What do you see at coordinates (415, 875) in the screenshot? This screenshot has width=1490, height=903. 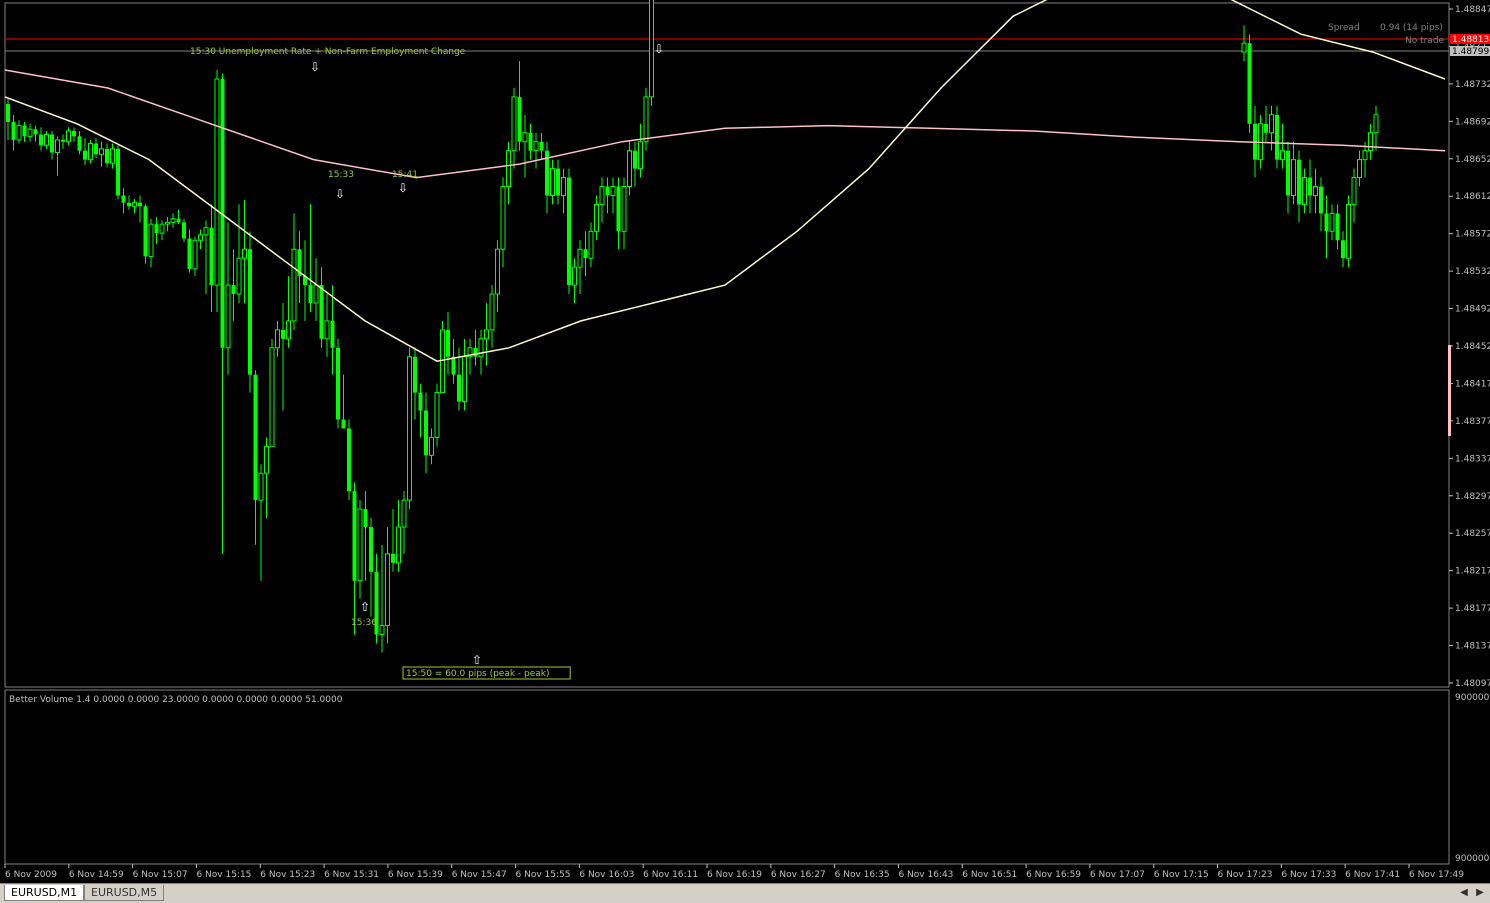 I see `x-tick-label: 6 Nov 15:39` at bounding box center [415, 875].